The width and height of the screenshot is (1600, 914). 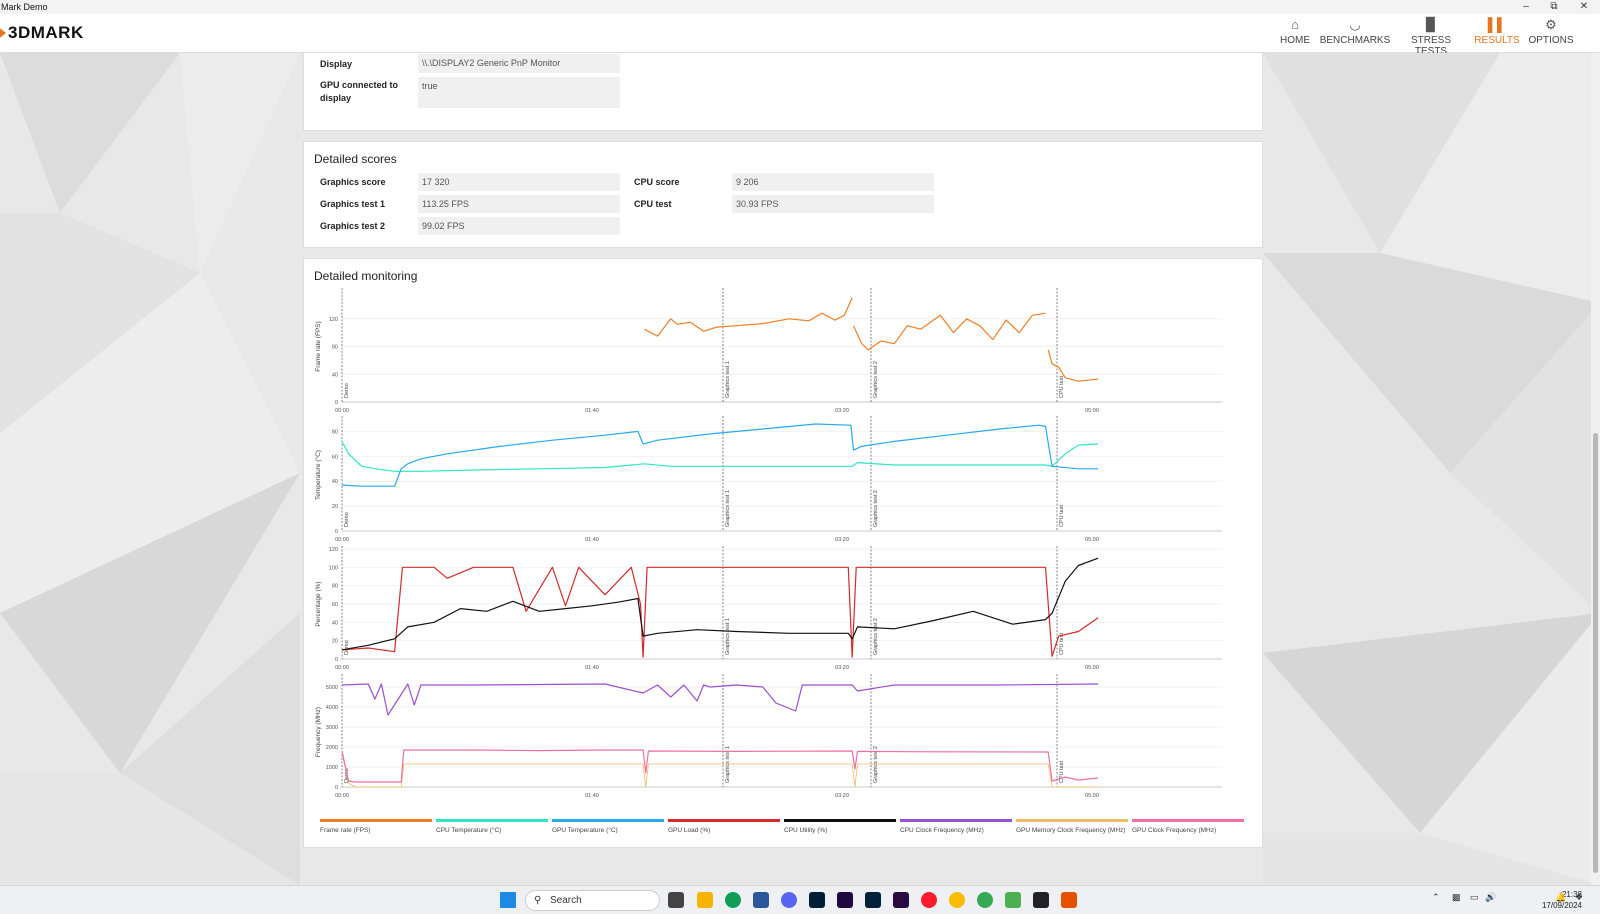 What do you see at coordinates (1188, 826) in the screenshot?
I see `legend-item: GPU Clock Frequency (MHz)` at bounding box center [1188, 826].